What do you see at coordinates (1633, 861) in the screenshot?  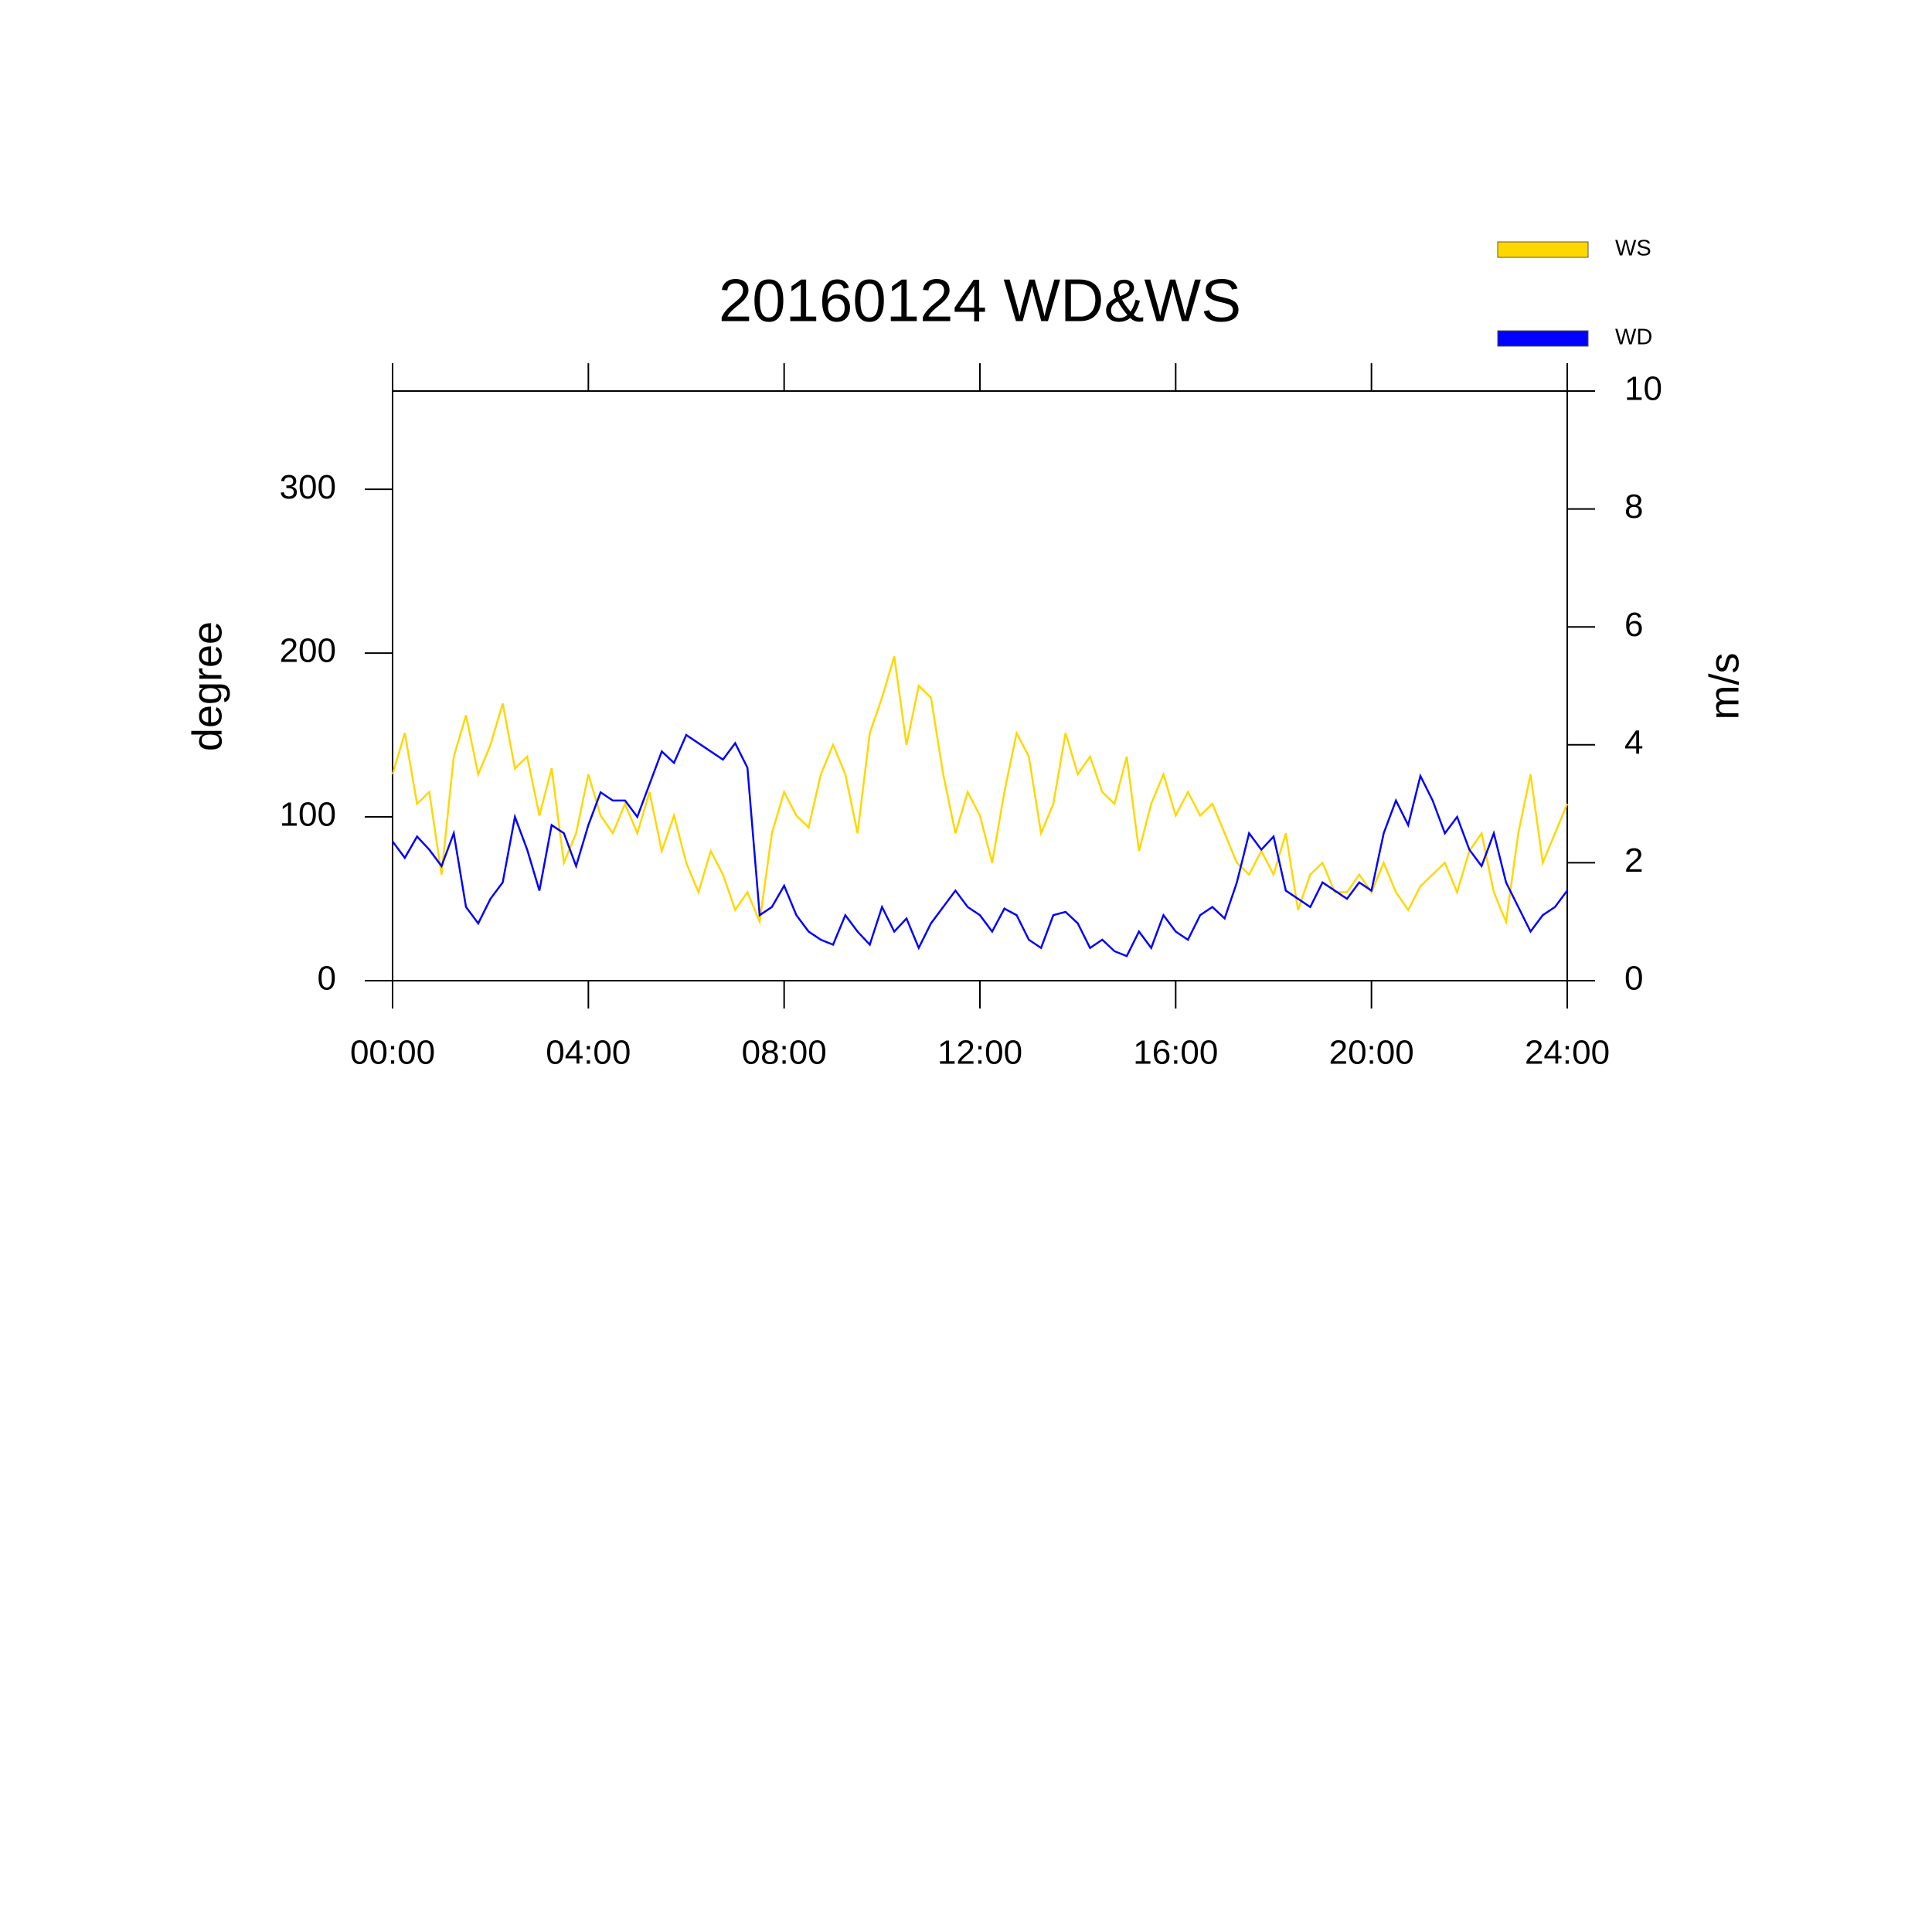 I see `y2-tick-label: 2` at bounding box center [1633, 861].